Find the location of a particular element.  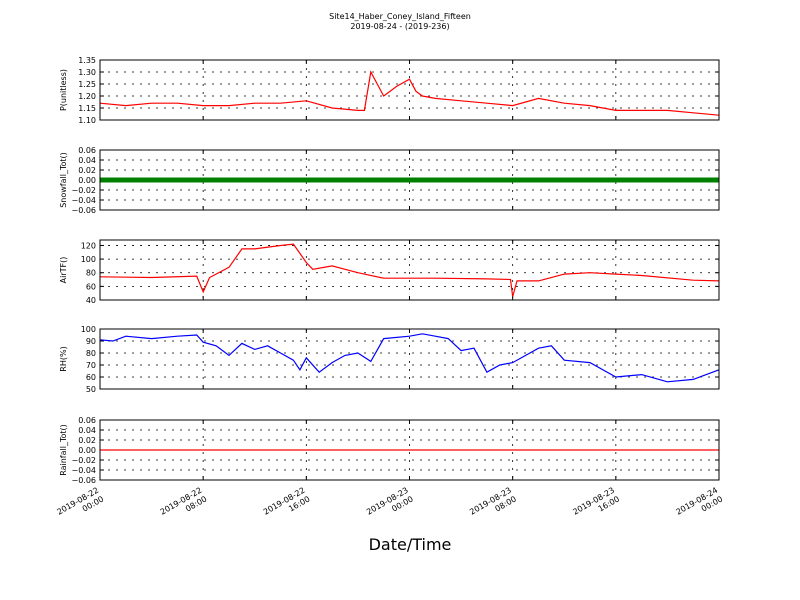

y-axis-label: P(unitless) is located at coordinates (63, 90).